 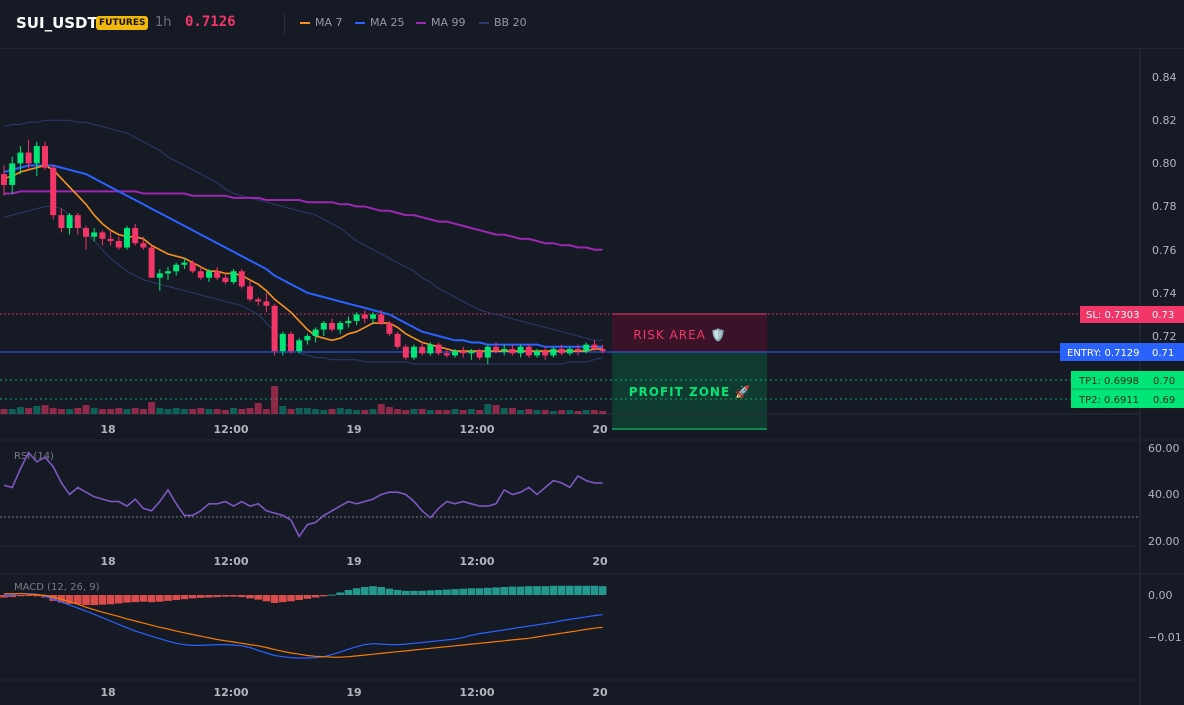 What do you see at coordinates (1103, 353) in the screenshot?
I see `entry-tag-text: ENTRY: 0.7129` at bounding box center [1103, 353].